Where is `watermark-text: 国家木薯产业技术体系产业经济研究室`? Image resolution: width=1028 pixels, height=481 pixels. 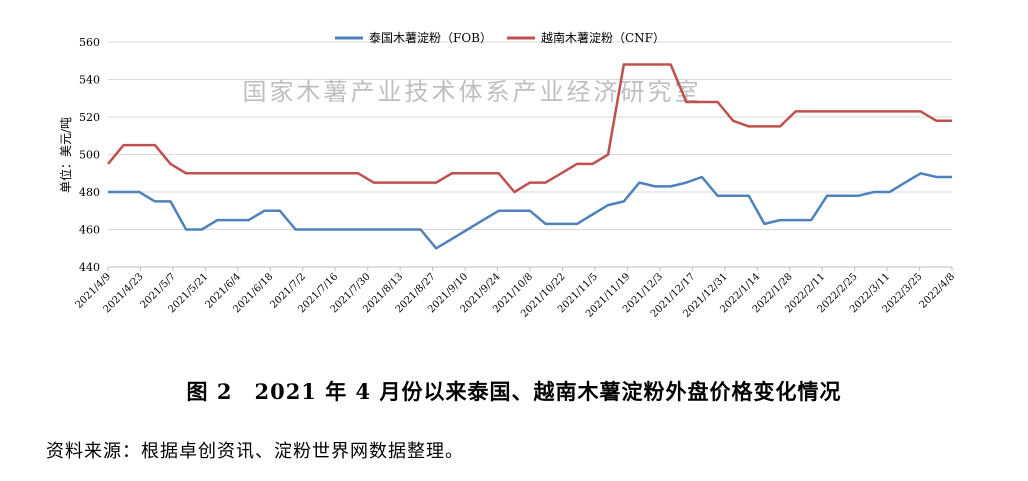 watermark-text: 国家木薯产业技术体系产业经济研究室 is located at coordinates (472, 92).